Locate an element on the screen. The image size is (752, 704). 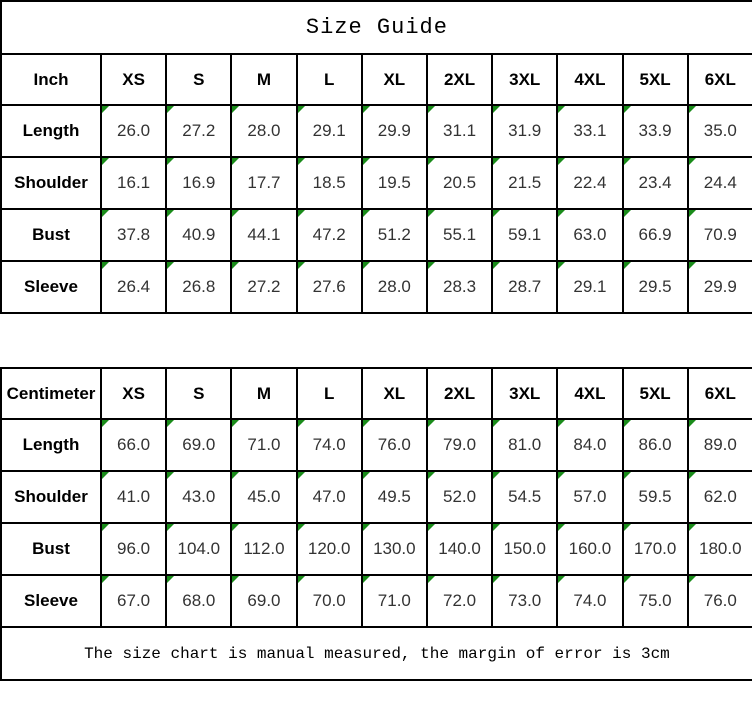
size-value-cell: 31.9 is located at coordinates (525, 131).